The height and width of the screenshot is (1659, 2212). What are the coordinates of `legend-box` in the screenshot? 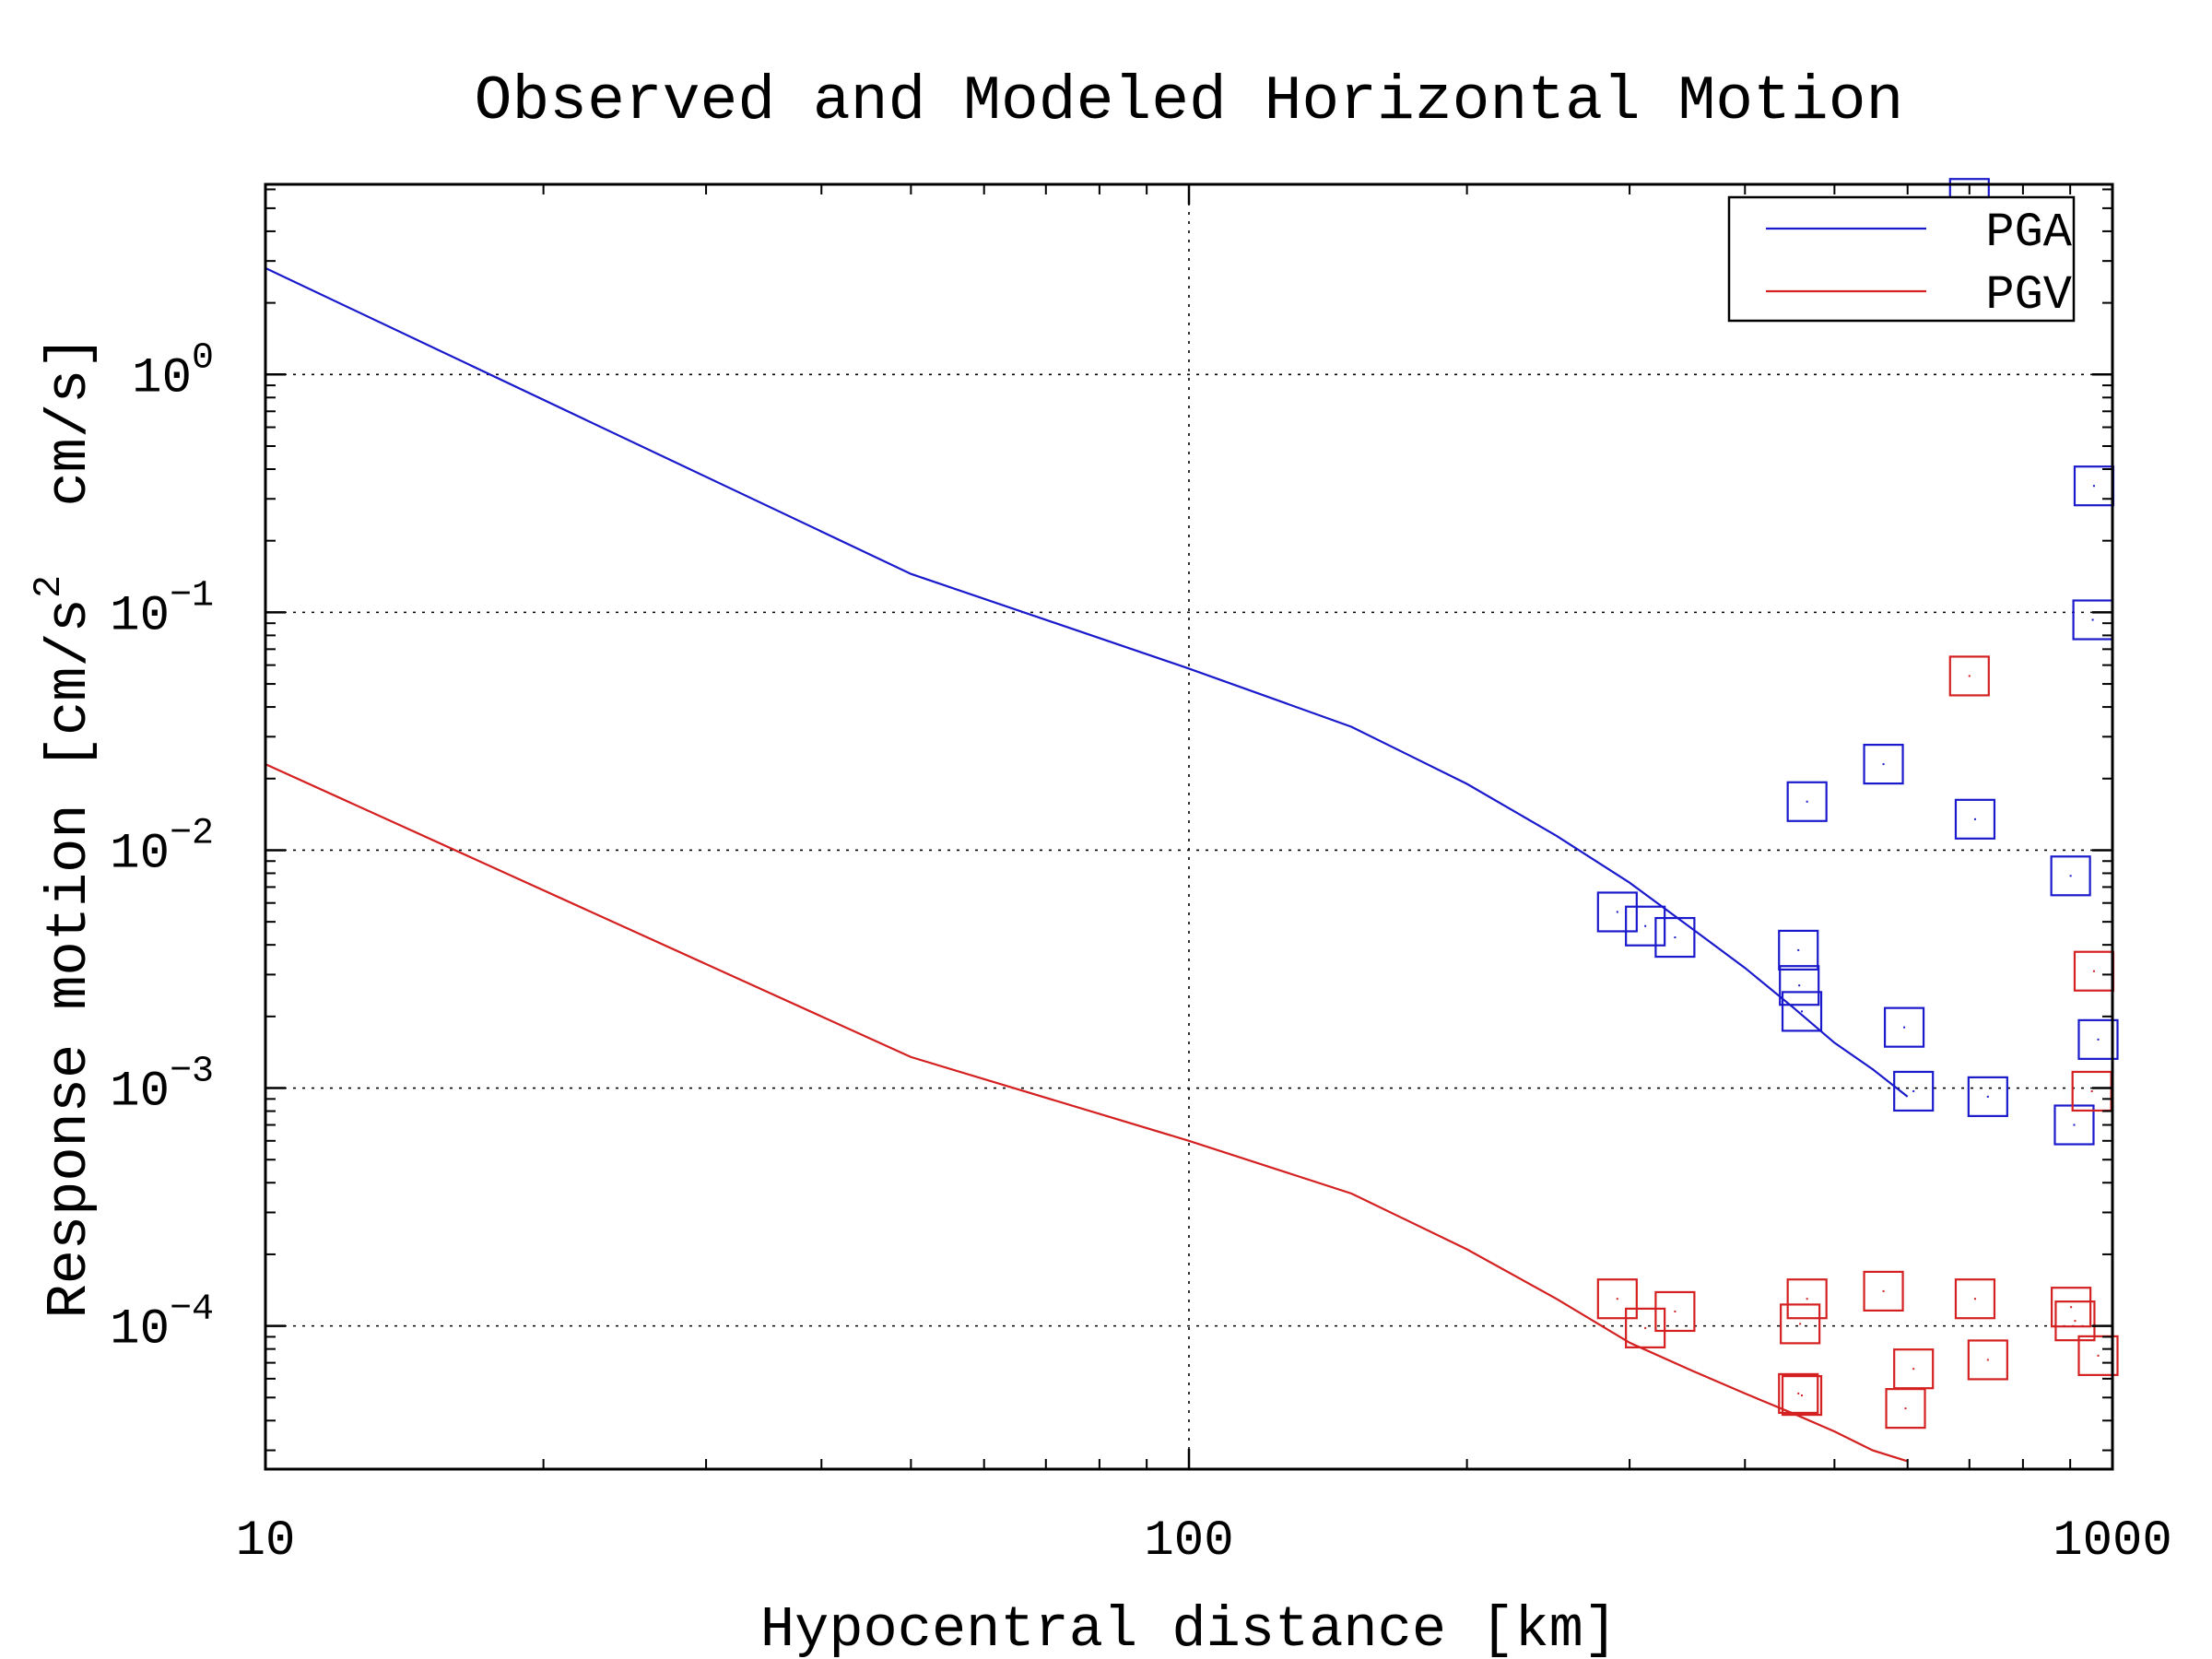 It's located at (1901, 259).